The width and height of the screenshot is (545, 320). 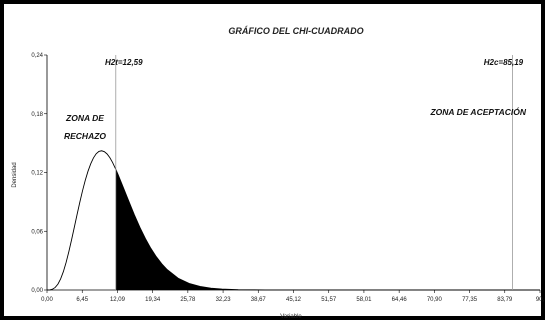 I want to click on x-tick-label: 51,57, so click(x=329, y=300).